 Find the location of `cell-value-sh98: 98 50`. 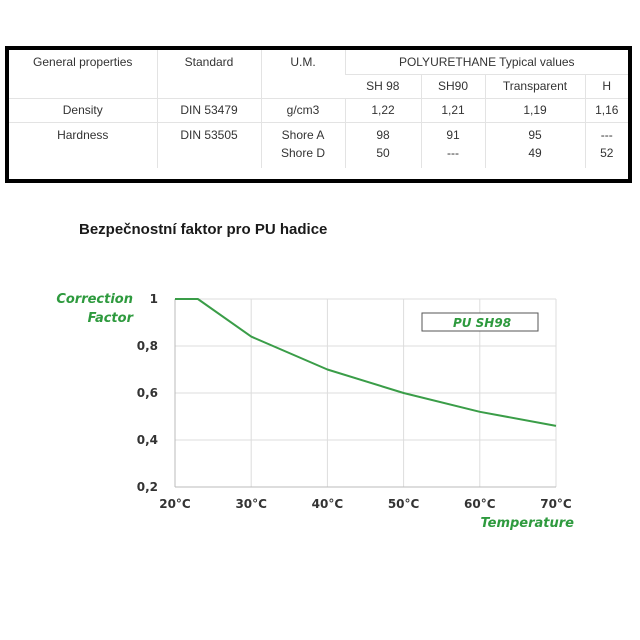

cell-value-sh98: 98 50 is located at coordinates (382, 144).